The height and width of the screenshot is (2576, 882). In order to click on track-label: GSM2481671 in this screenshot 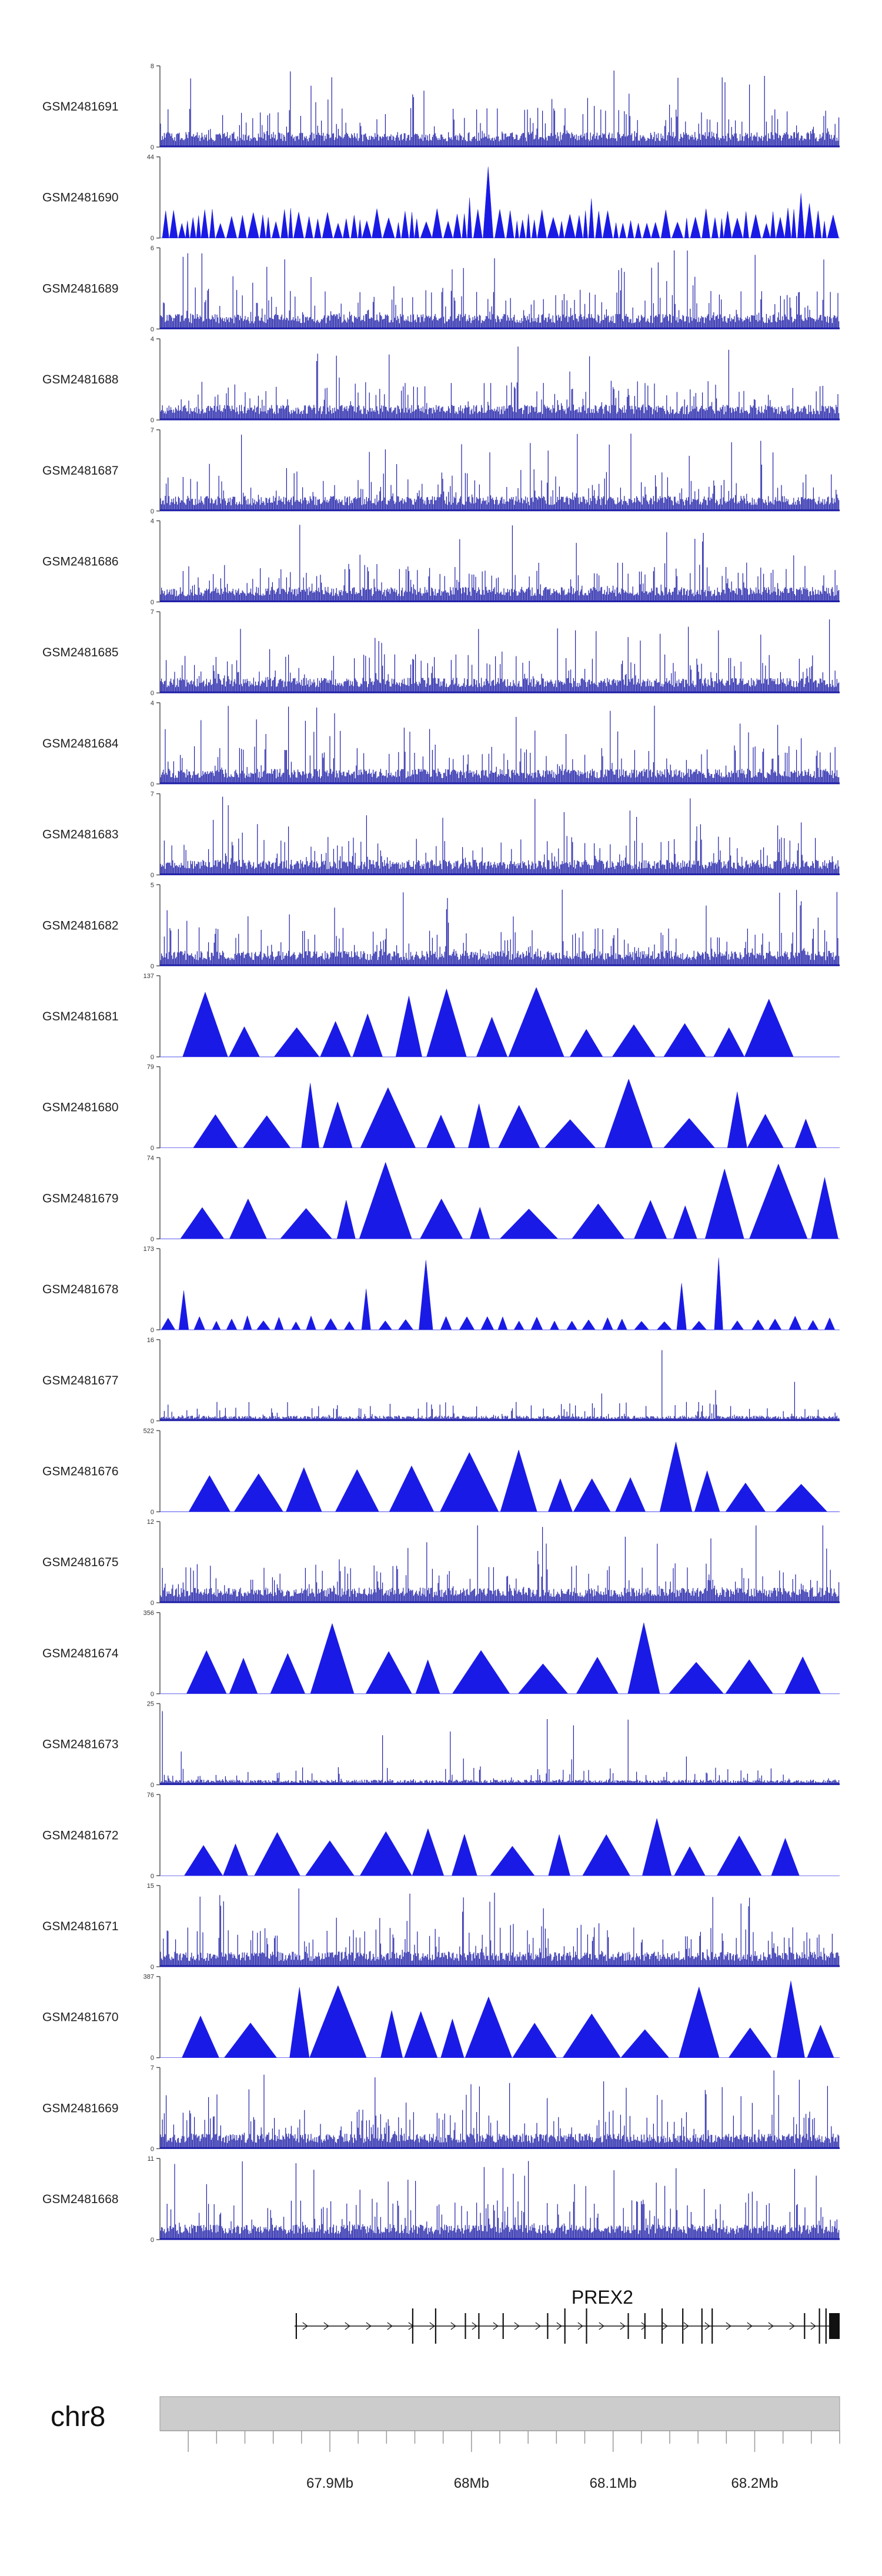, I will do `click(80, 1926)`.